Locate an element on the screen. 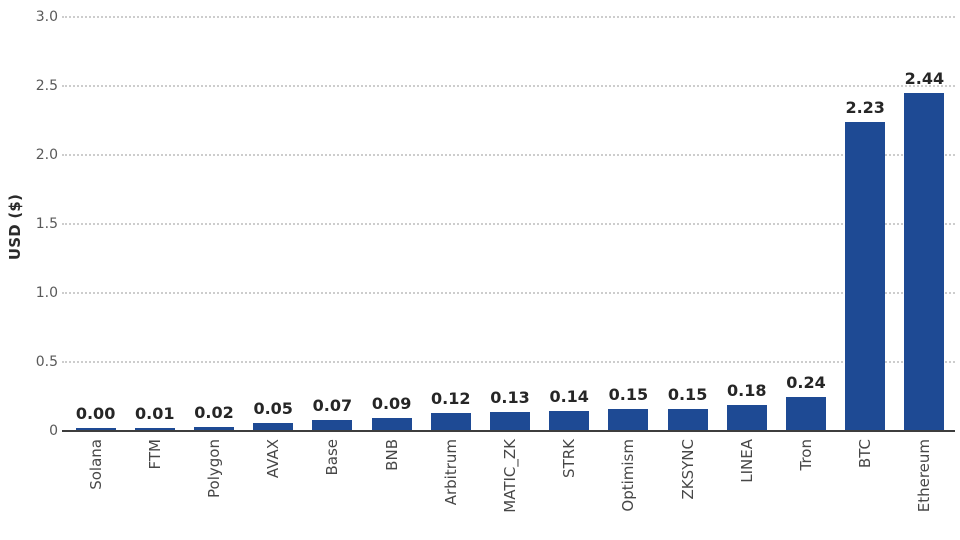 The width and height of the screenshot is (960, 540). y-tick-label: 1.0 is located at coordinates (46, 293).